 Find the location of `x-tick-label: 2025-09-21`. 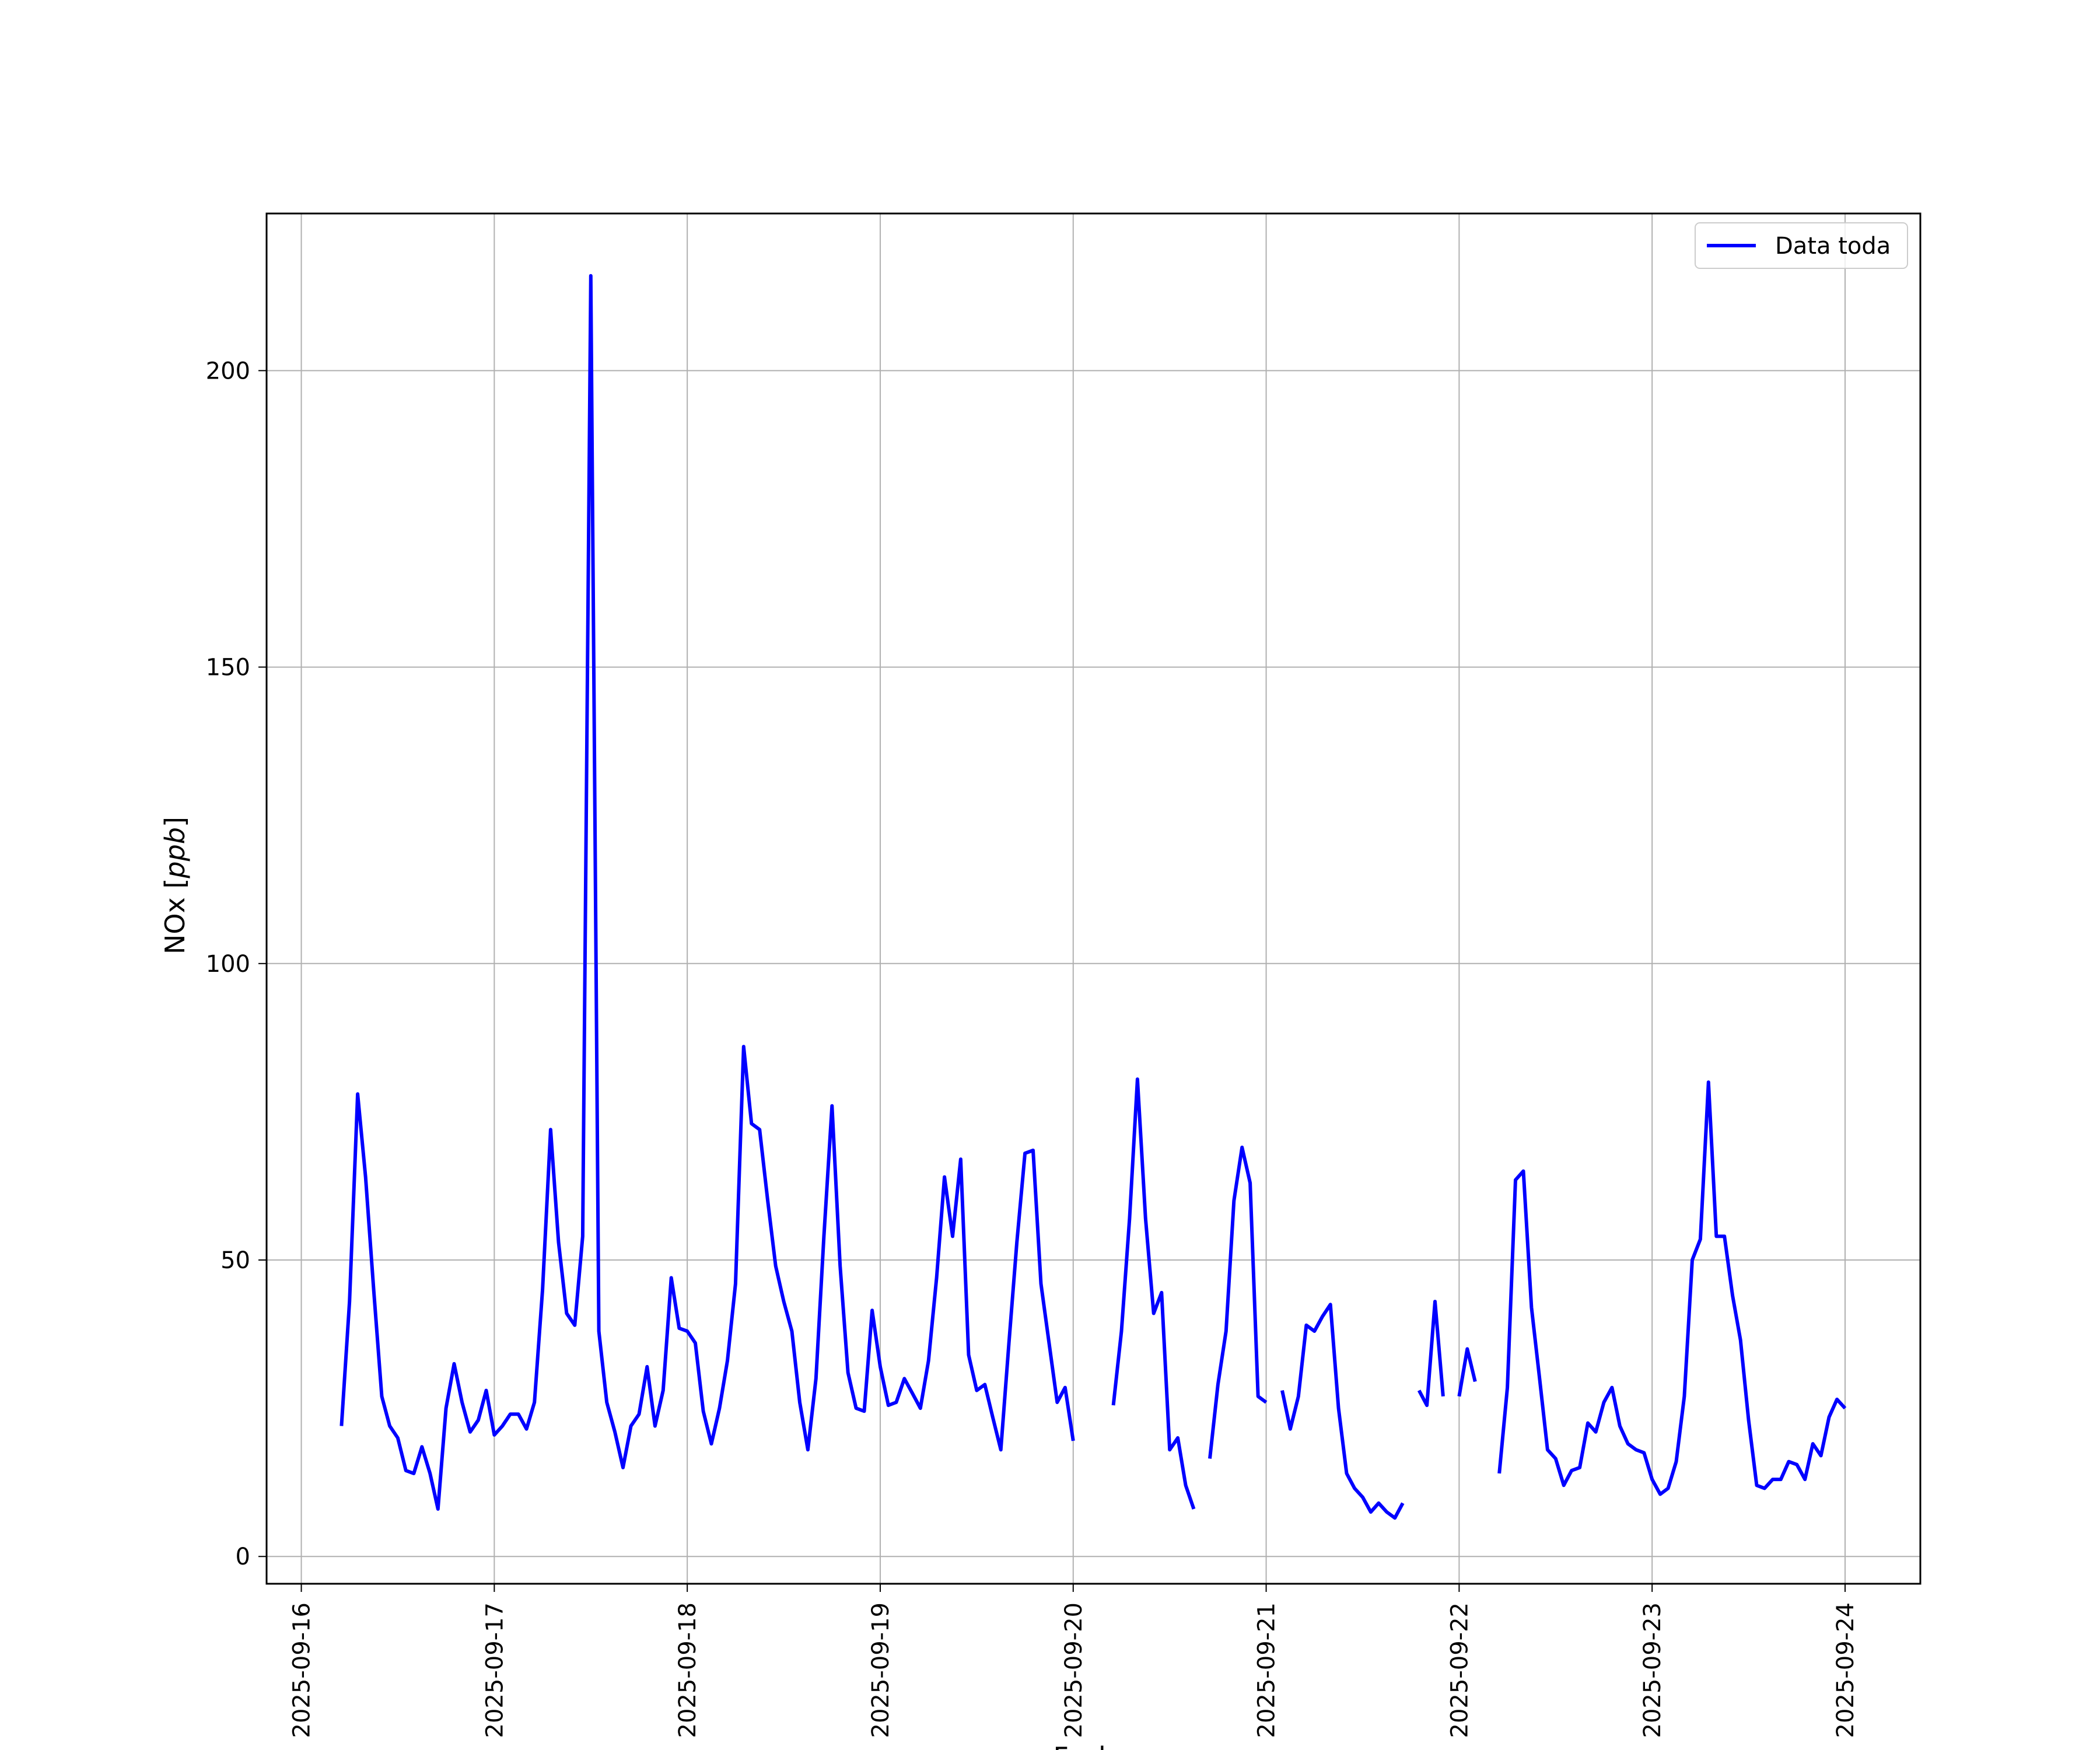

x-tick-label: 2025-09-21 is located at coordinates (1267, 1670).